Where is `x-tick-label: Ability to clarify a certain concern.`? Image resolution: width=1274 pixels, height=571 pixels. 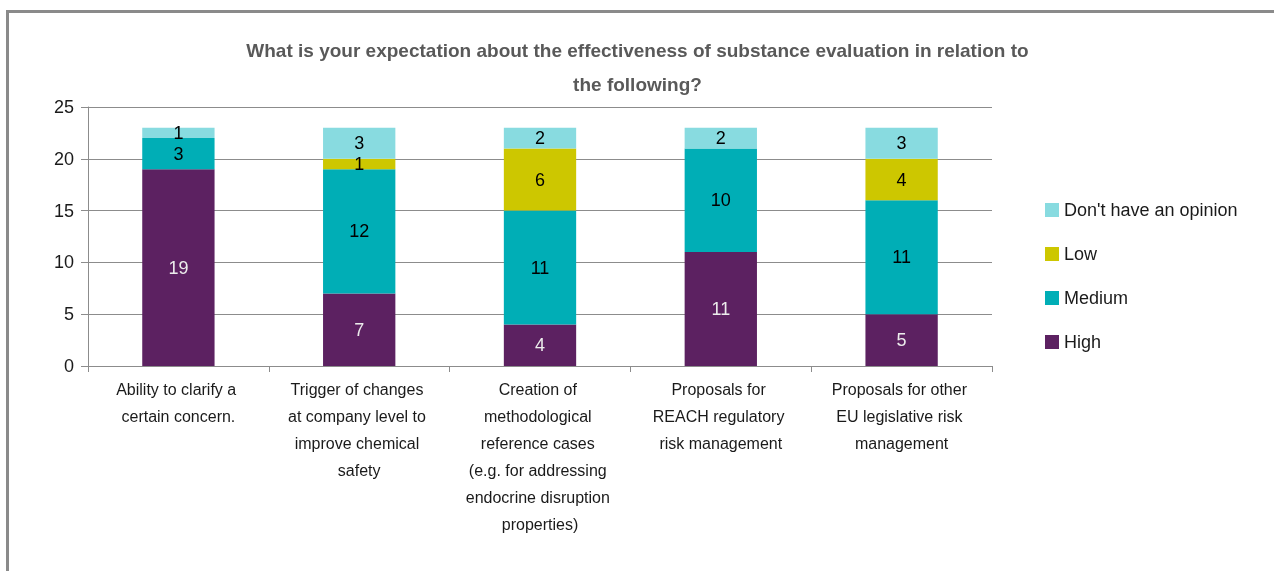
x-tick-label: Ability to clarify a certain concern. is located at coordinates (178, 403).